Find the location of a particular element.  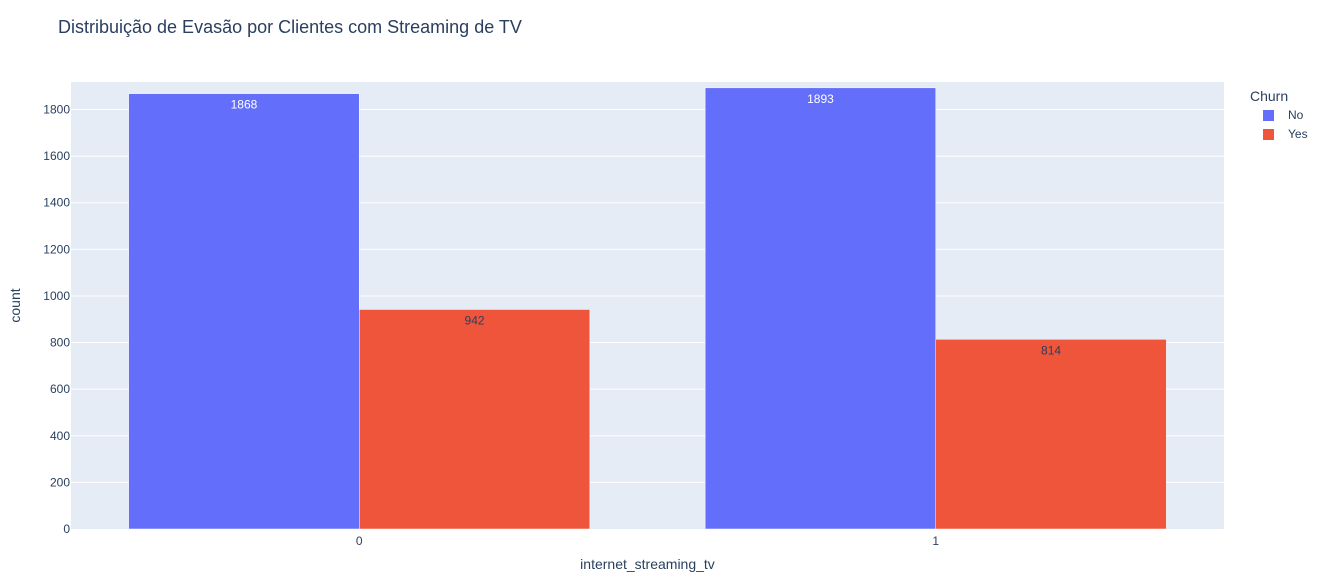

y-tick-label-600: 600 is located at coordinates (60, 389).